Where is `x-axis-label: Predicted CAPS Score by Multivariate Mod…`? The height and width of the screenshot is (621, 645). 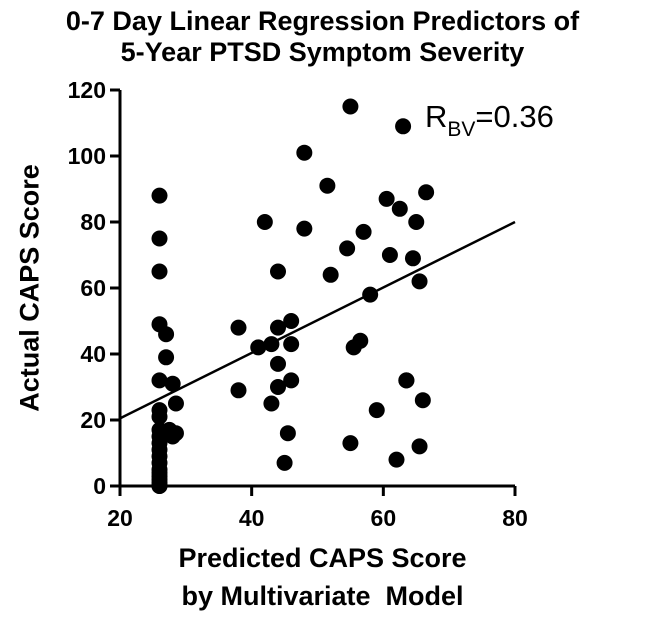 x-axis-label: Predicted CAPS Score by Multivariate Mod… is located at coordinates (322, 577).